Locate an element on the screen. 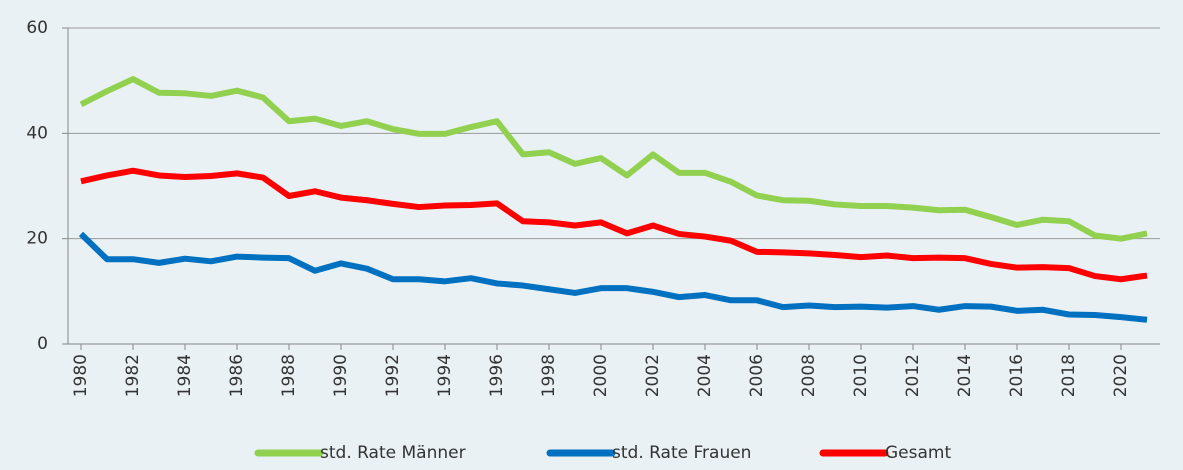  legend-label: std. Rate Frauen is located at coordinates (681, 453).